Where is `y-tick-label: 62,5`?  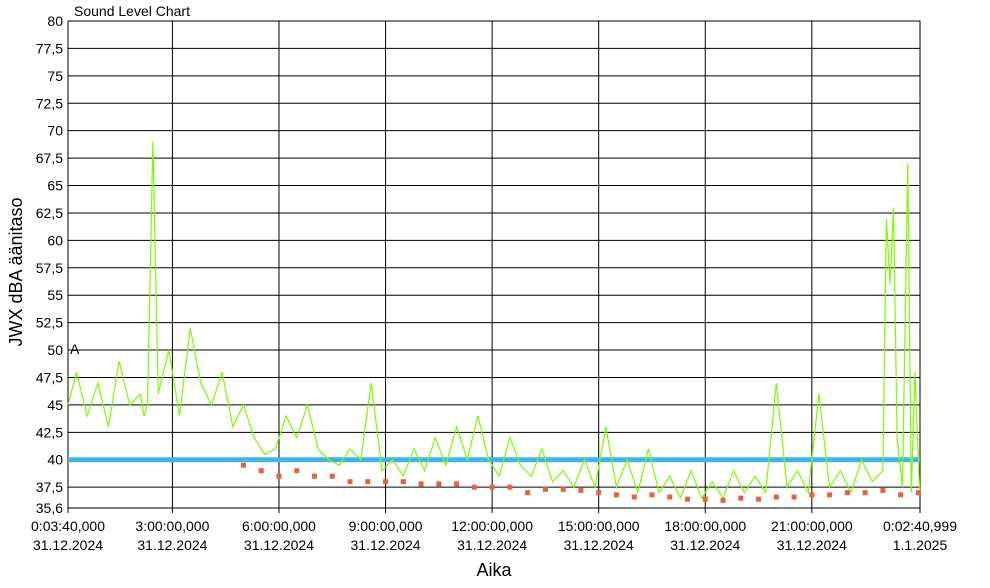
y-tick-label: 62,5 is located at coordinates (49, 213).